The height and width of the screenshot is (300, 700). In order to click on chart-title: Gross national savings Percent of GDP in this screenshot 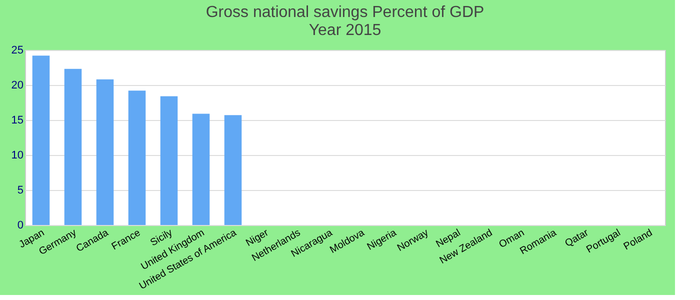, I will do `click(345, 12)`.